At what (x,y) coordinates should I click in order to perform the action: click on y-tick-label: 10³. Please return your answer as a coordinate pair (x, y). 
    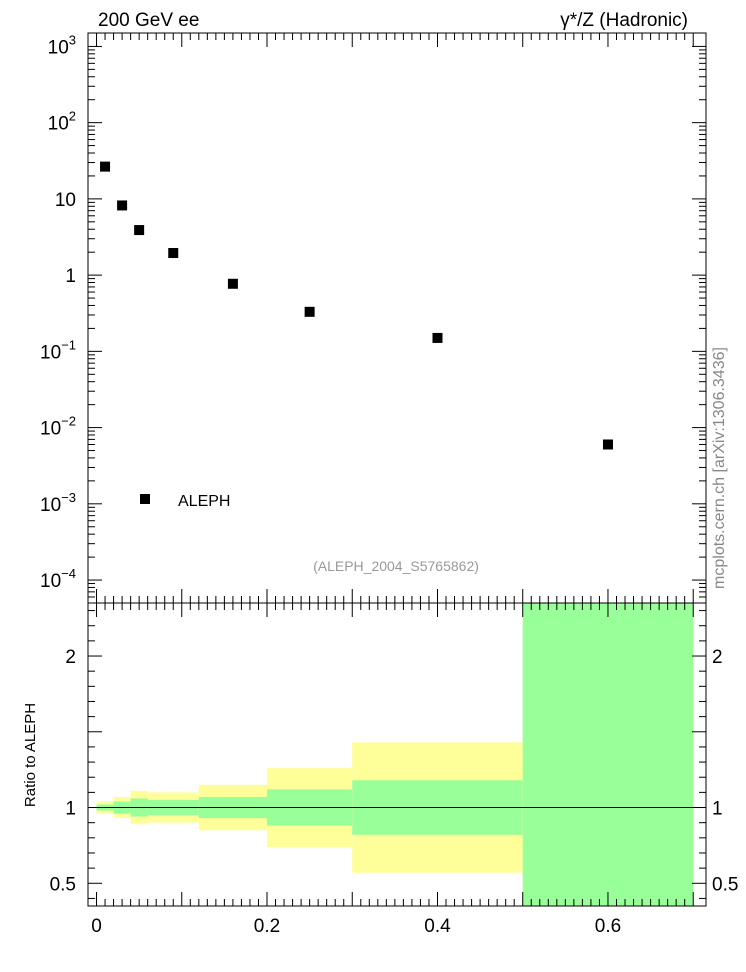
    Looking at the image, I should click on (62, 45).